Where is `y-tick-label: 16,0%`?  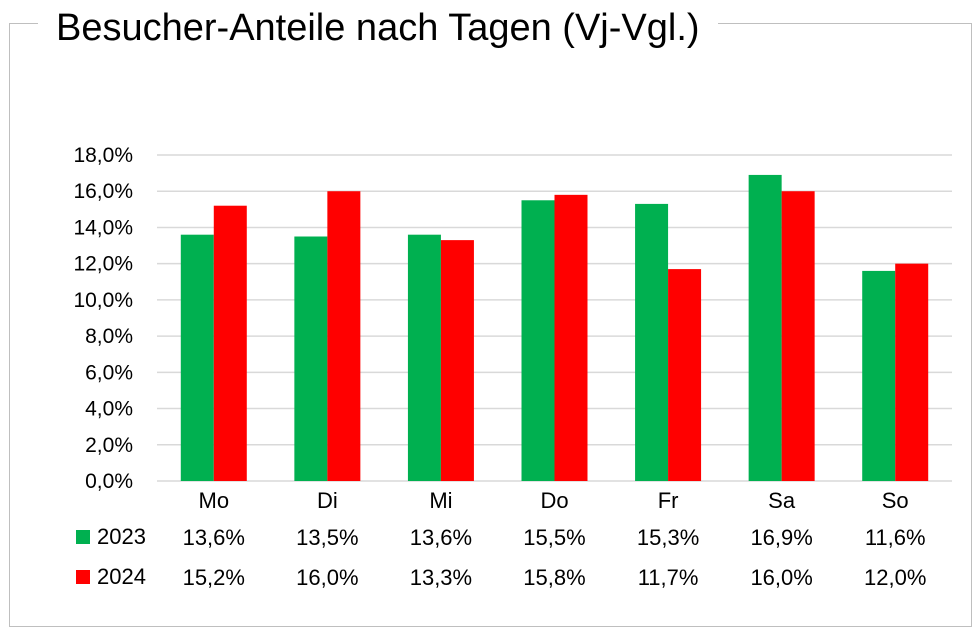
y-tick-label: 16,0% is located at coordinates (103, 191).